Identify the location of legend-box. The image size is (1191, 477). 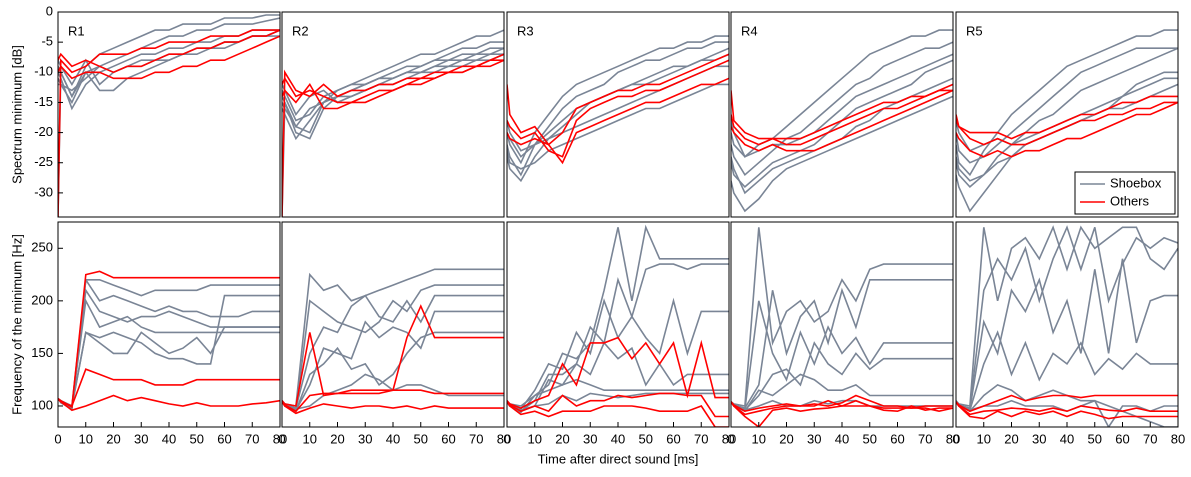
(1125, 193).